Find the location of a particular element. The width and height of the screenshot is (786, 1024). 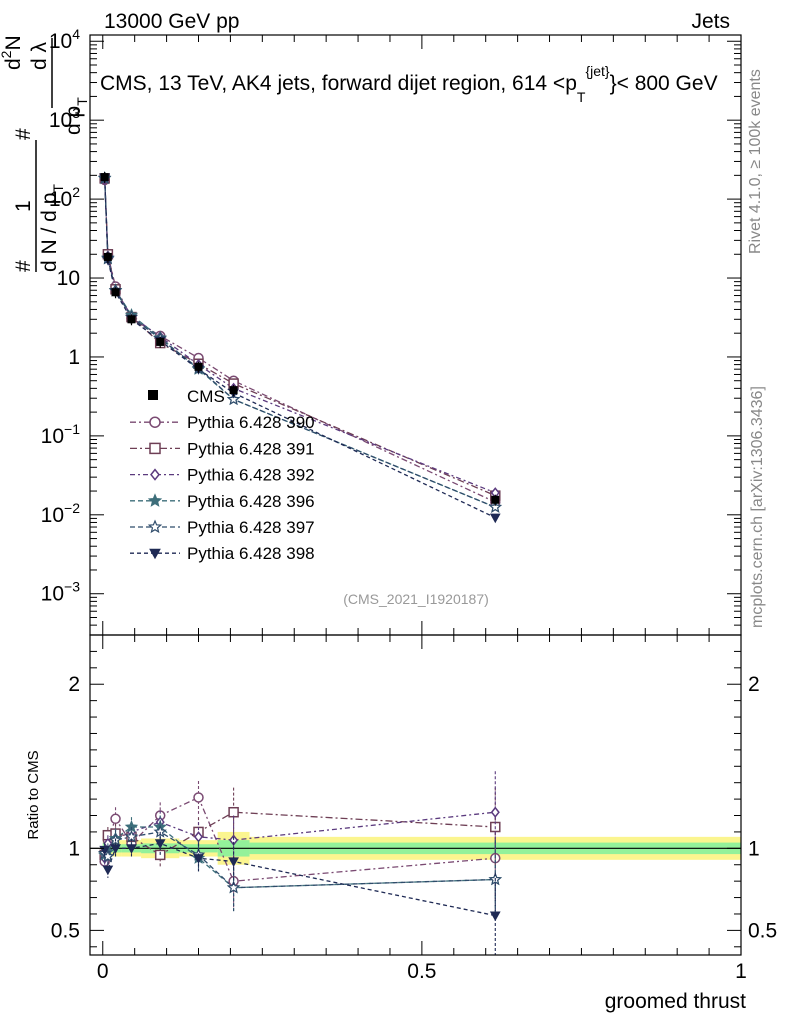

legend-cms-marker is located at coordinates (153, 395).